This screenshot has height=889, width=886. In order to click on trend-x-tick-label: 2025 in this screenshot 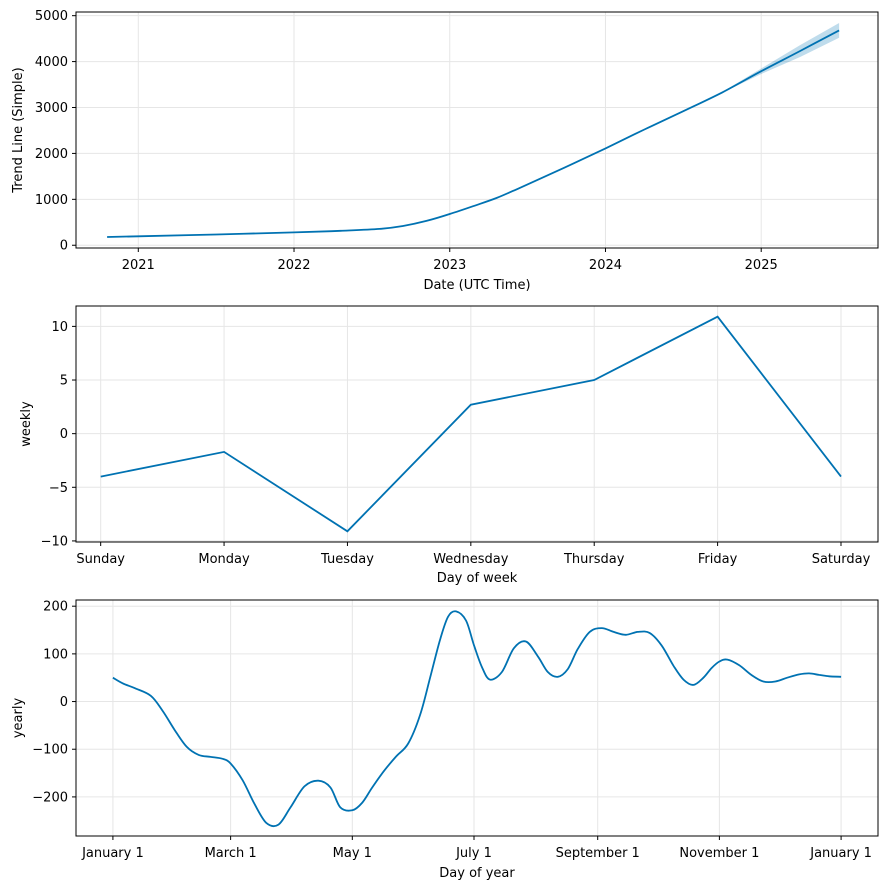, I will do `click(761, 265)`.